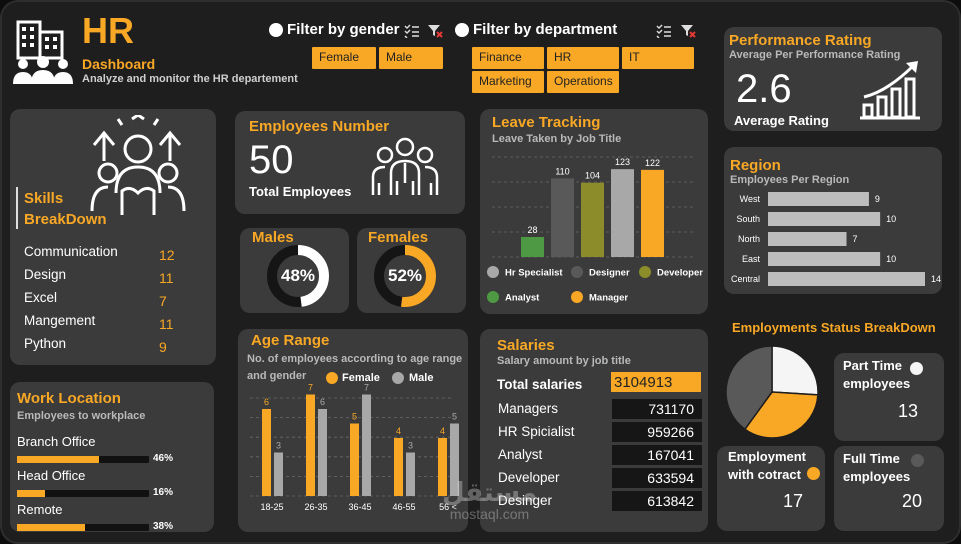 The width and height of the screenshot is (961, 544). I want to click on age-category-label: 18-25, so click(271, 507).